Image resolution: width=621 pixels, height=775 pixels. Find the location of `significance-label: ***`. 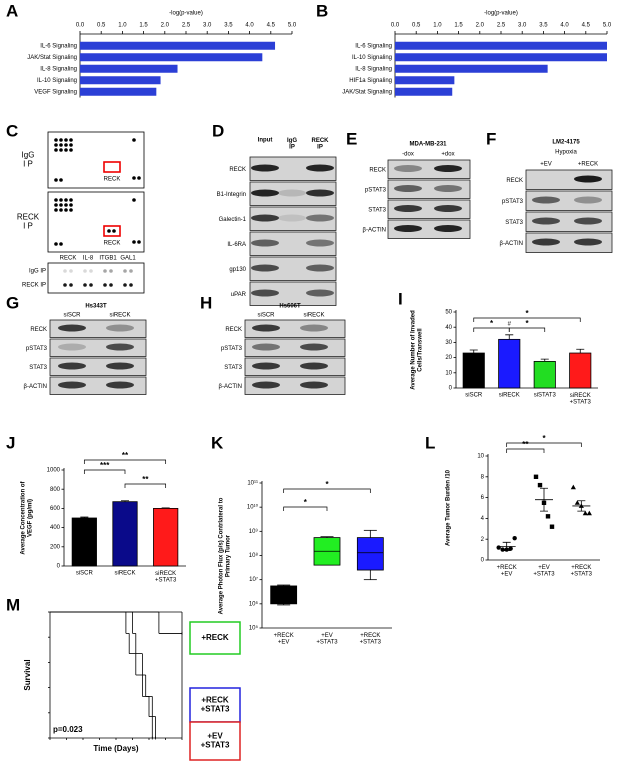

significance-label: *** is located at coordinates (105, 465).